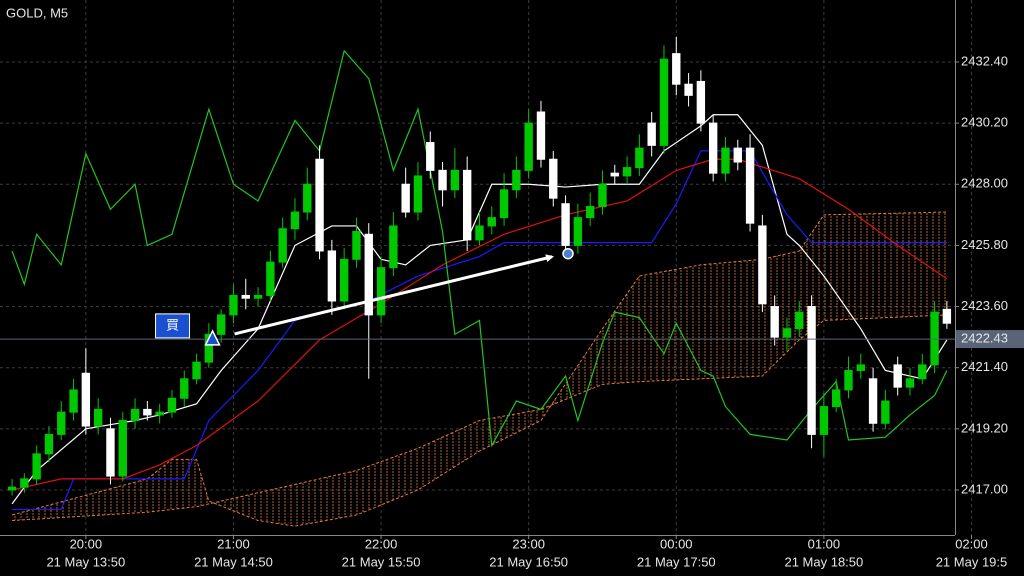  I want to click on x-tick-label: 01:00, so click(824, 543).